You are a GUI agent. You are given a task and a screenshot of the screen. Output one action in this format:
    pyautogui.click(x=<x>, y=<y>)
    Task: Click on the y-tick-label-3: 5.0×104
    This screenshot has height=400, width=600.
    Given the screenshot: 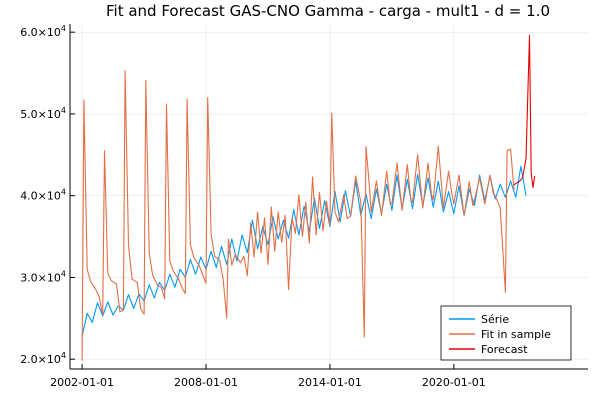 What is the action you would take?
    pyautogui.click(x=43, y=113)
    